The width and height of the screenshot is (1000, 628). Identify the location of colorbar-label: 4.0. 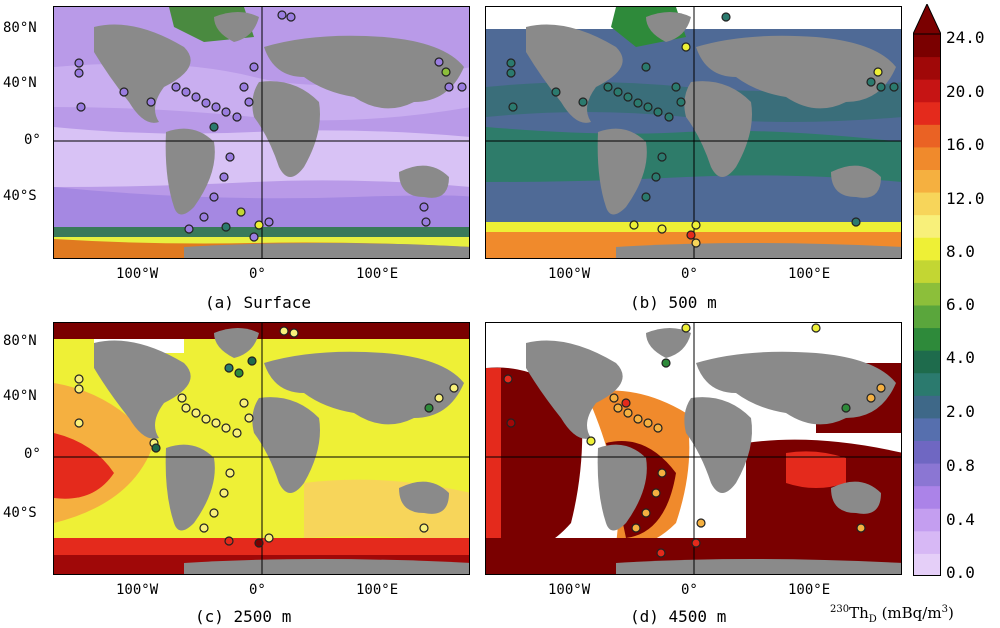
(960, 357).